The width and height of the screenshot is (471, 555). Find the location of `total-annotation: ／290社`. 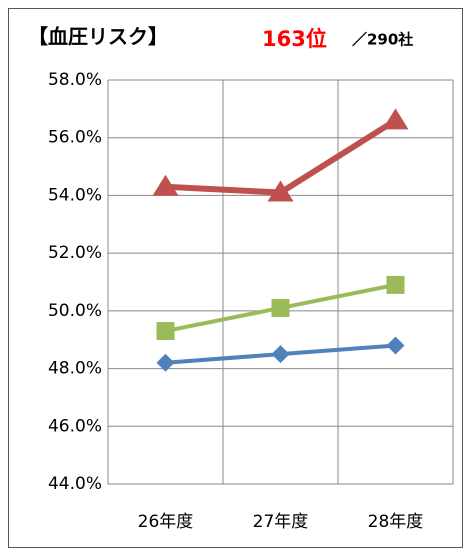

total-annotation: ／290社 is located at coordinates (382, 40).